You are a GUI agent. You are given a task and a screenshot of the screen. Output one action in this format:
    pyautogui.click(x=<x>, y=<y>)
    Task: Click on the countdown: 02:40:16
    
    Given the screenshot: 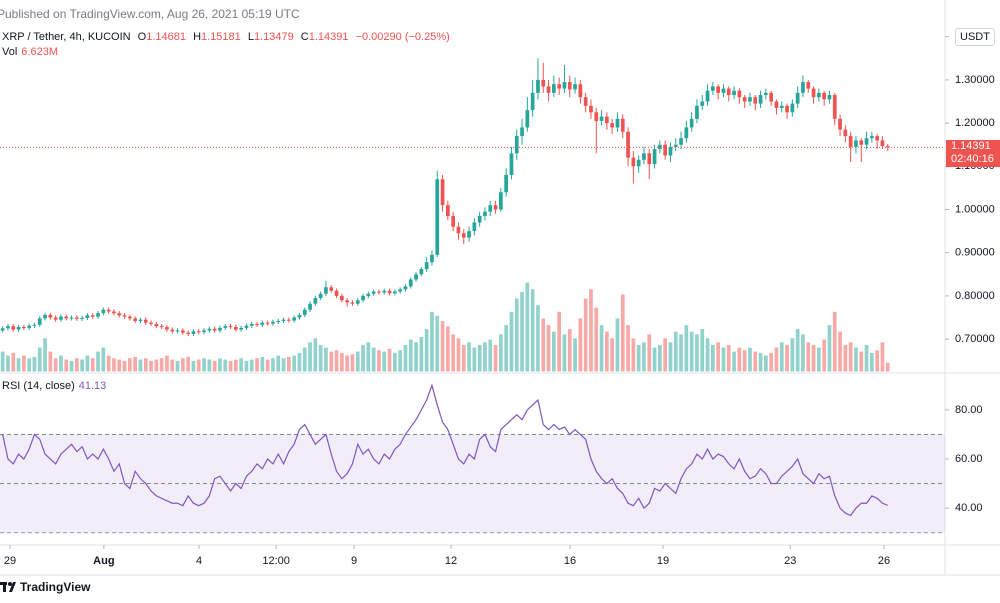 What is the action you would take?
    pyautogui.click(x=972, y=159)
    